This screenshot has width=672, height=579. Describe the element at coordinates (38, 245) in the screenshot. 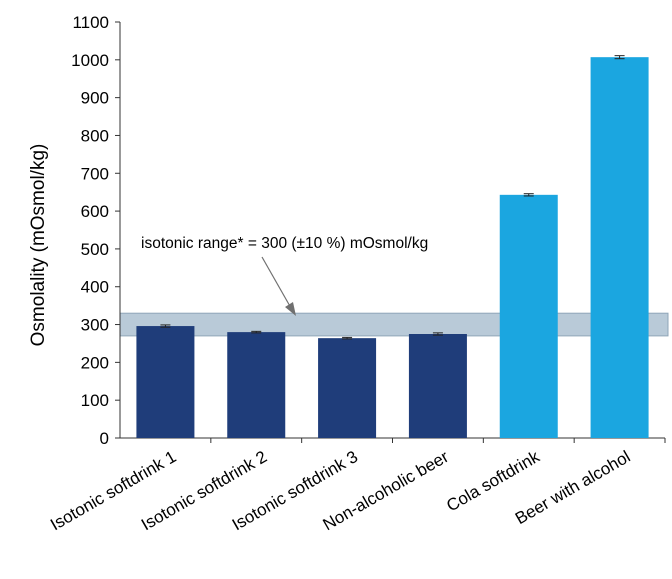

I see `y-axis-label: Osmolality (mOsmol/kg)` at that location.